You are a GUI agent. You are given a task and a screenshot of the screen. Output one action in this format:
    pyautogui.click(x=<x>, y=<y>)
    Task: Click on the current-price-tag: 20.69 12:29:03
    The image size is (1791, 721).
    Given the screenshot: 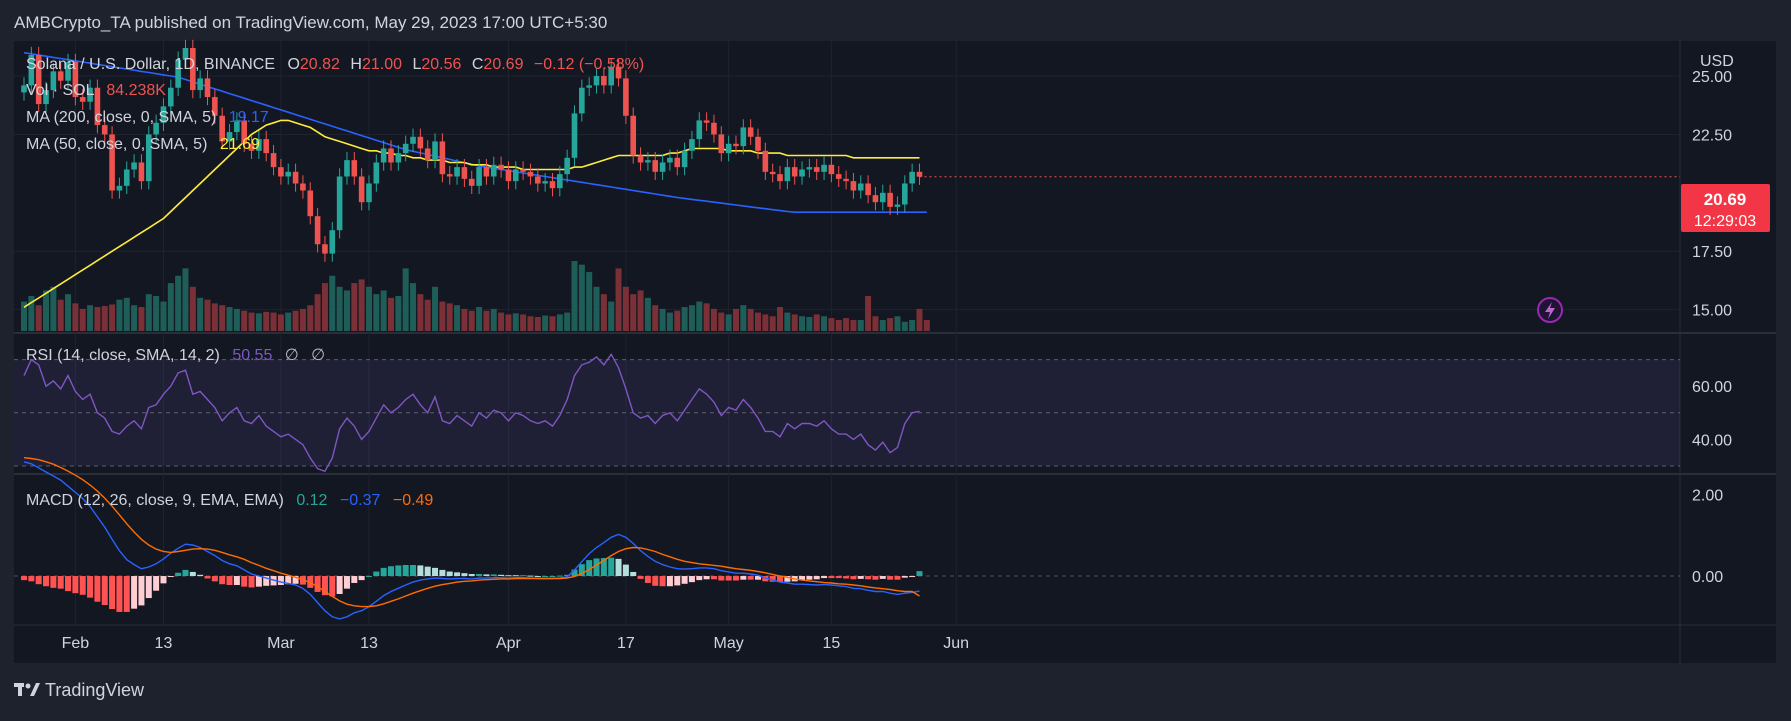 What is the action you would take?
    pyautogui.click(x=1725, y=208)
    